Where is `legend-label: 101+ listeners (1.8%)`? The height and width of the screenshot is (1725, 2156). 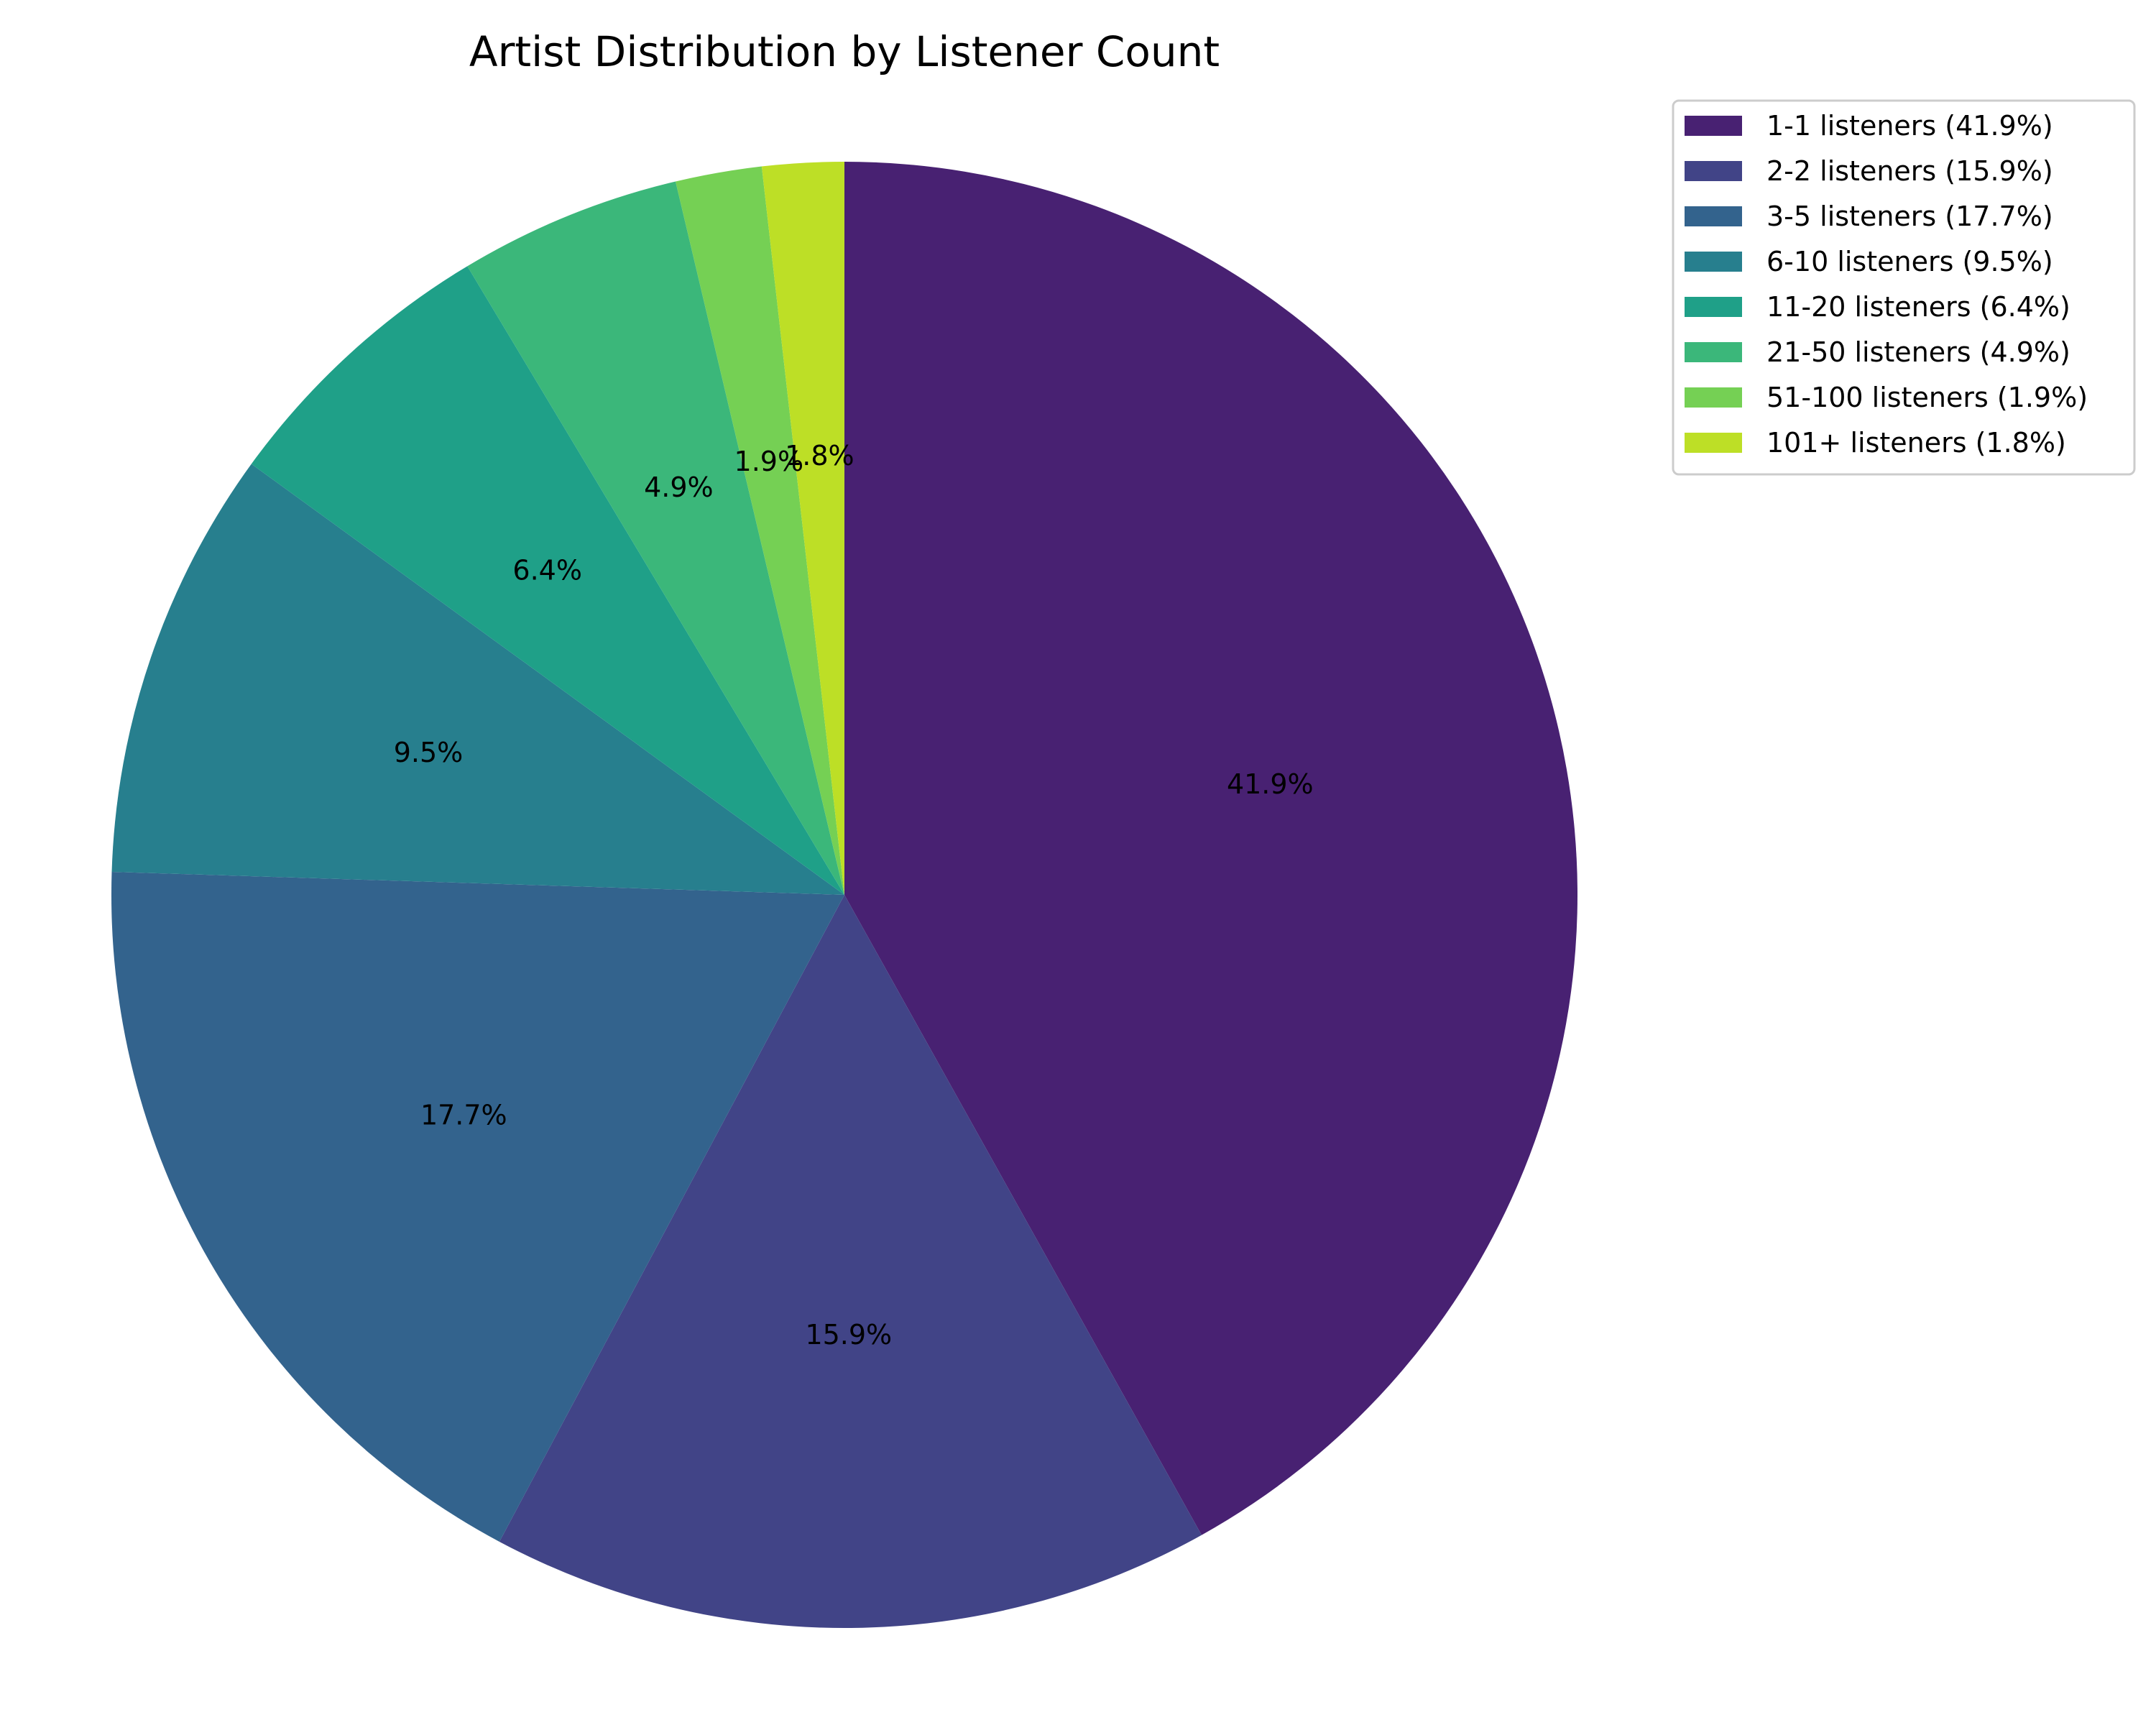
legend-label: 101+ listeners (1.8%) is located at coordinates (1916, 443).